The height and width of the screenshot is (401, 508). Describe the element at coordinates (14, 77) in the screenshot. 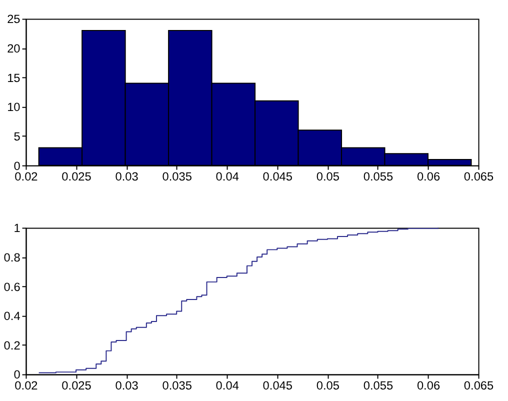

I see `y-tick-label: 15` at that location.